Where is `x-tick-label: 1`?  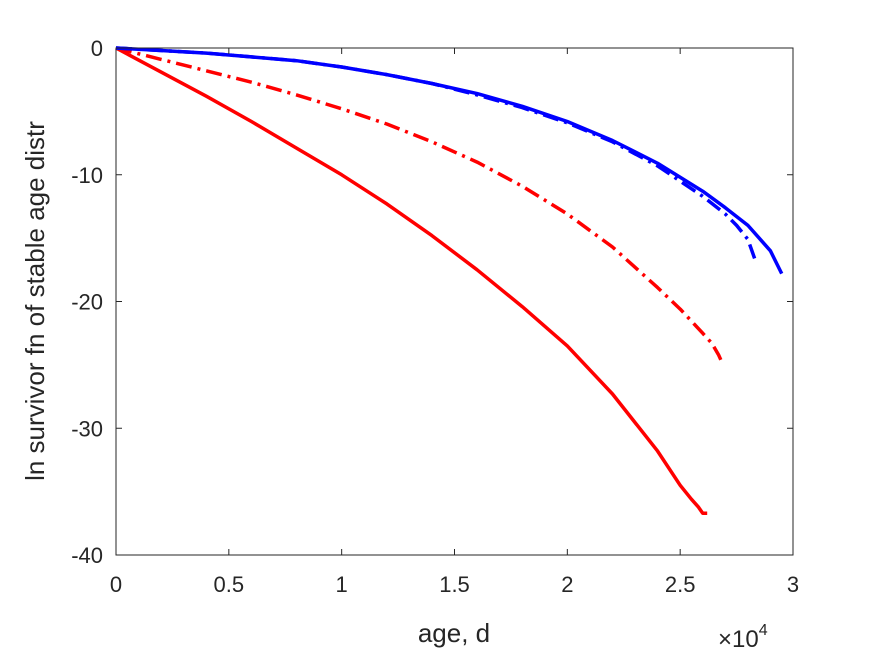 x-tick-label: 1 is located at coordinates (342, 584).